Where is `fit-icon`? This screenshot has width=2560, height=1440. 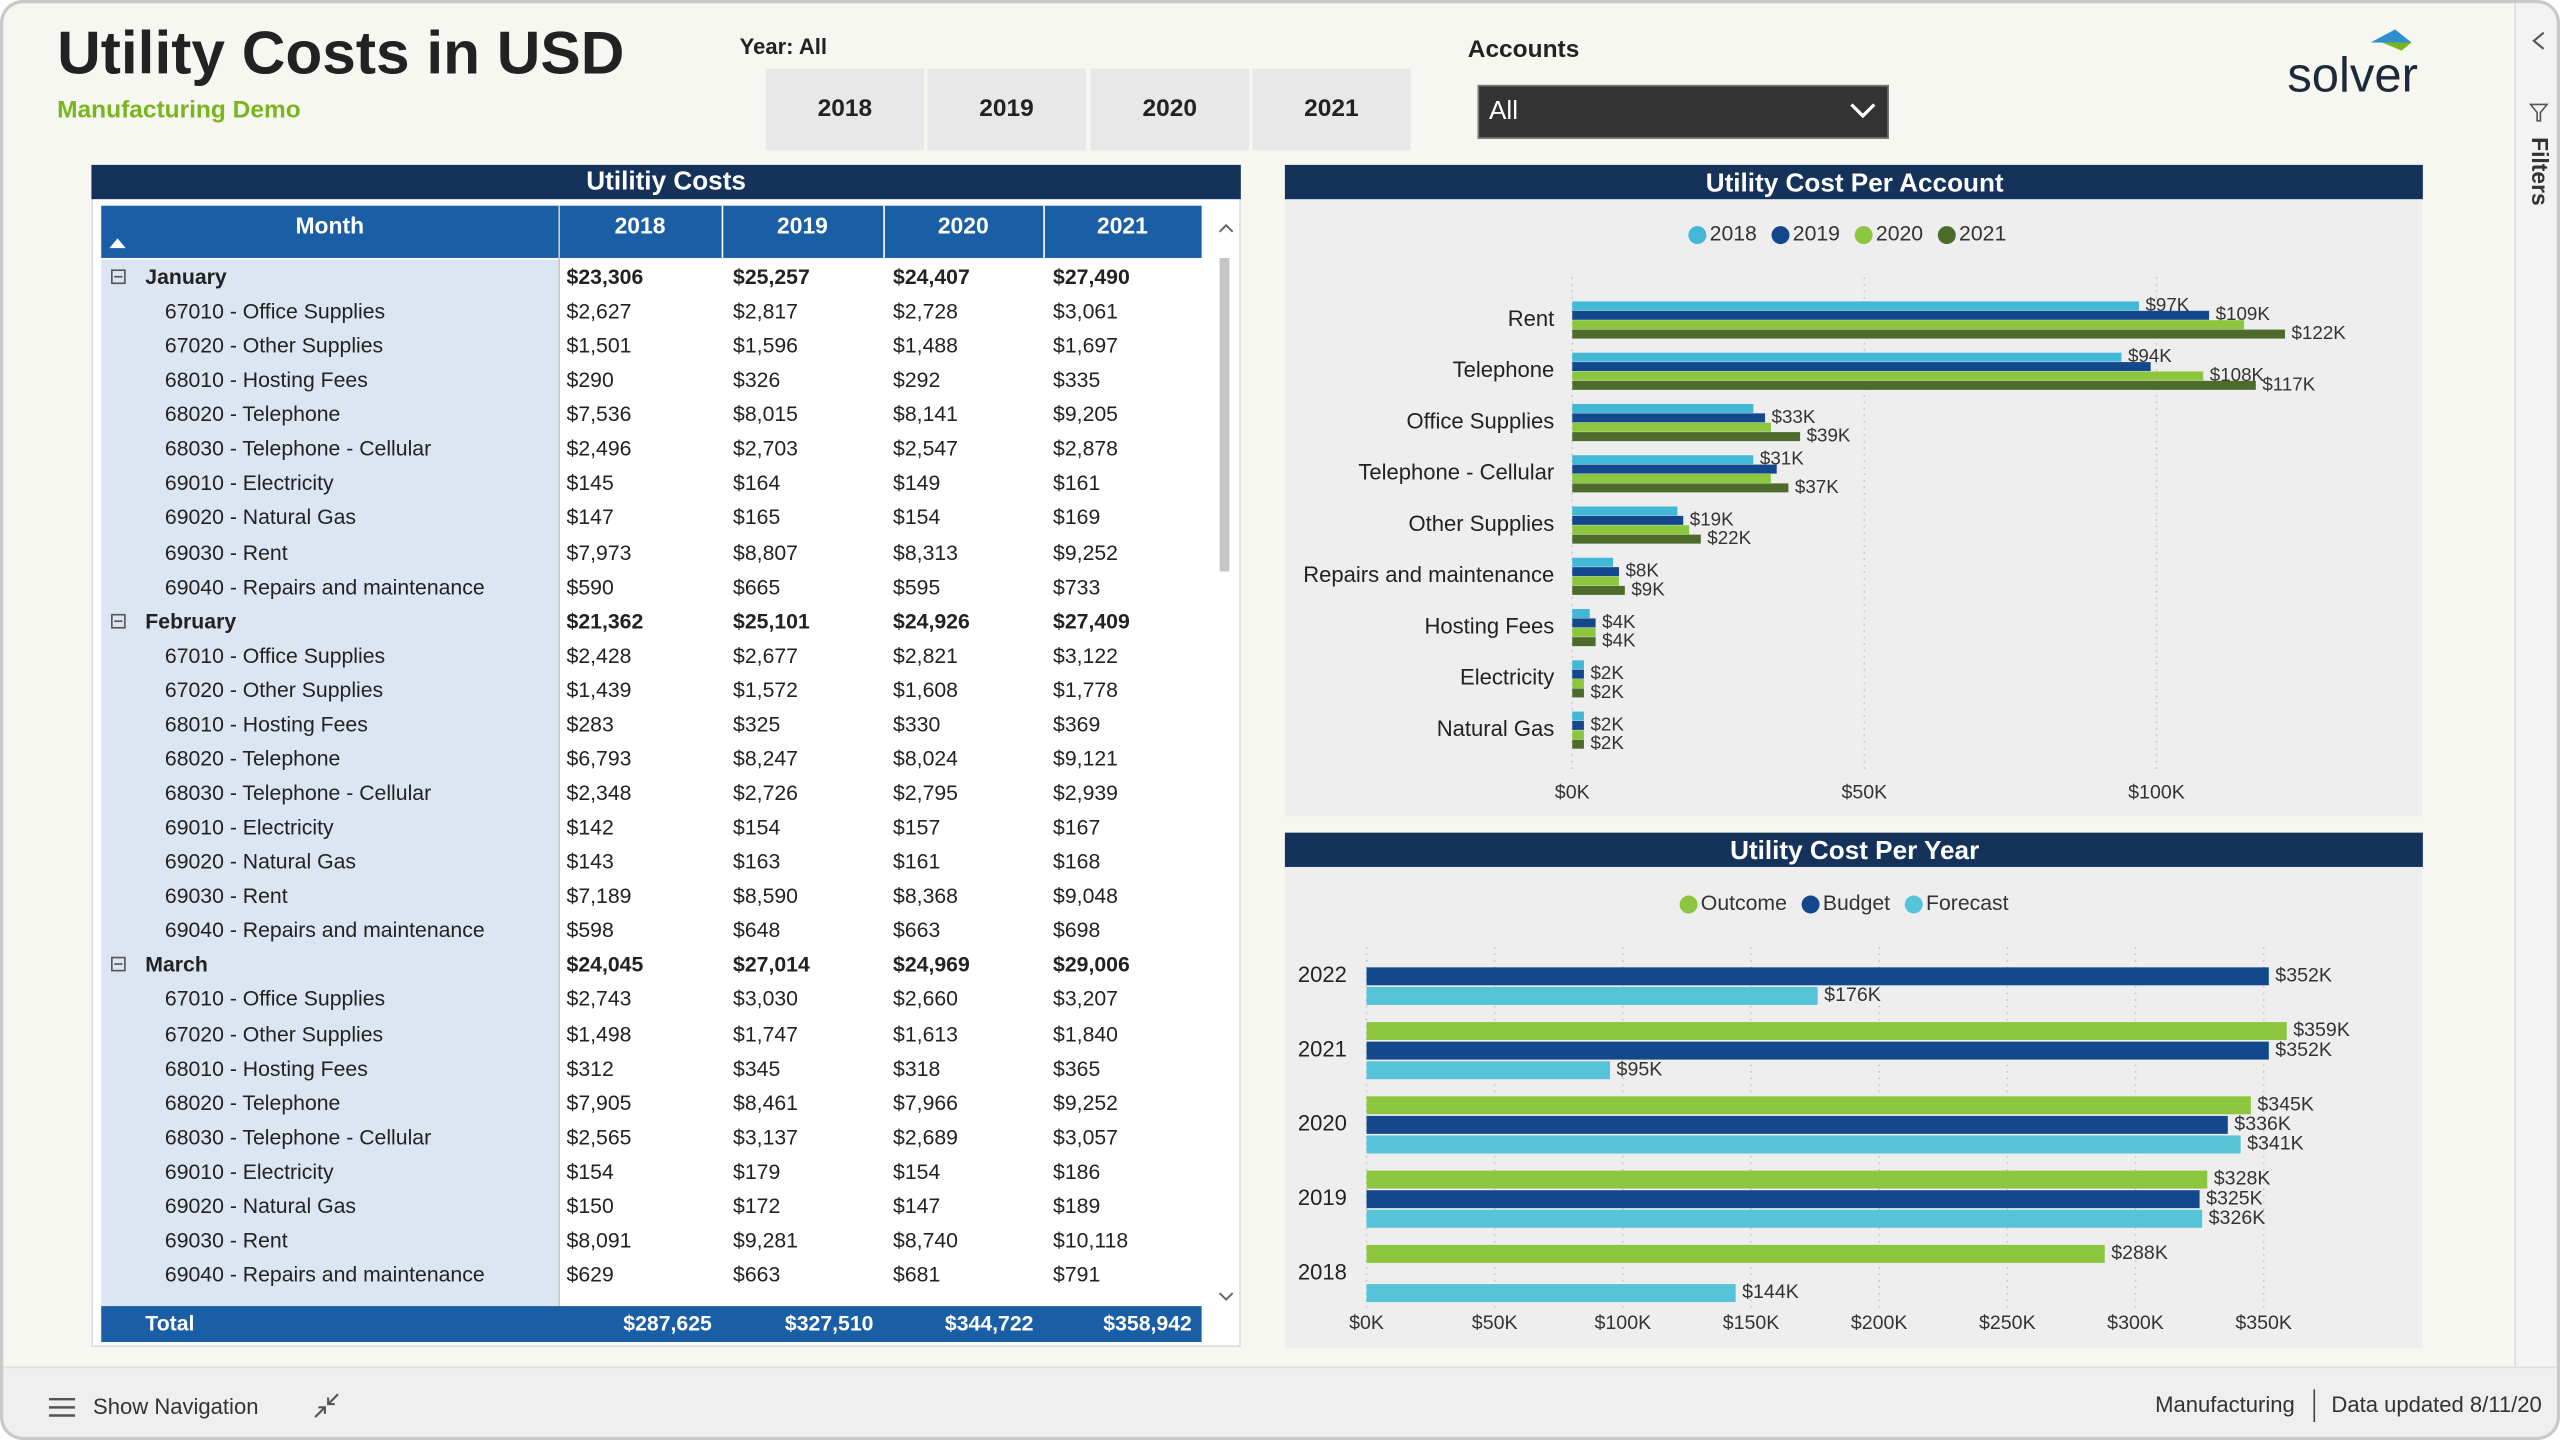 fit-icon is located at coordinates (326, 1406).